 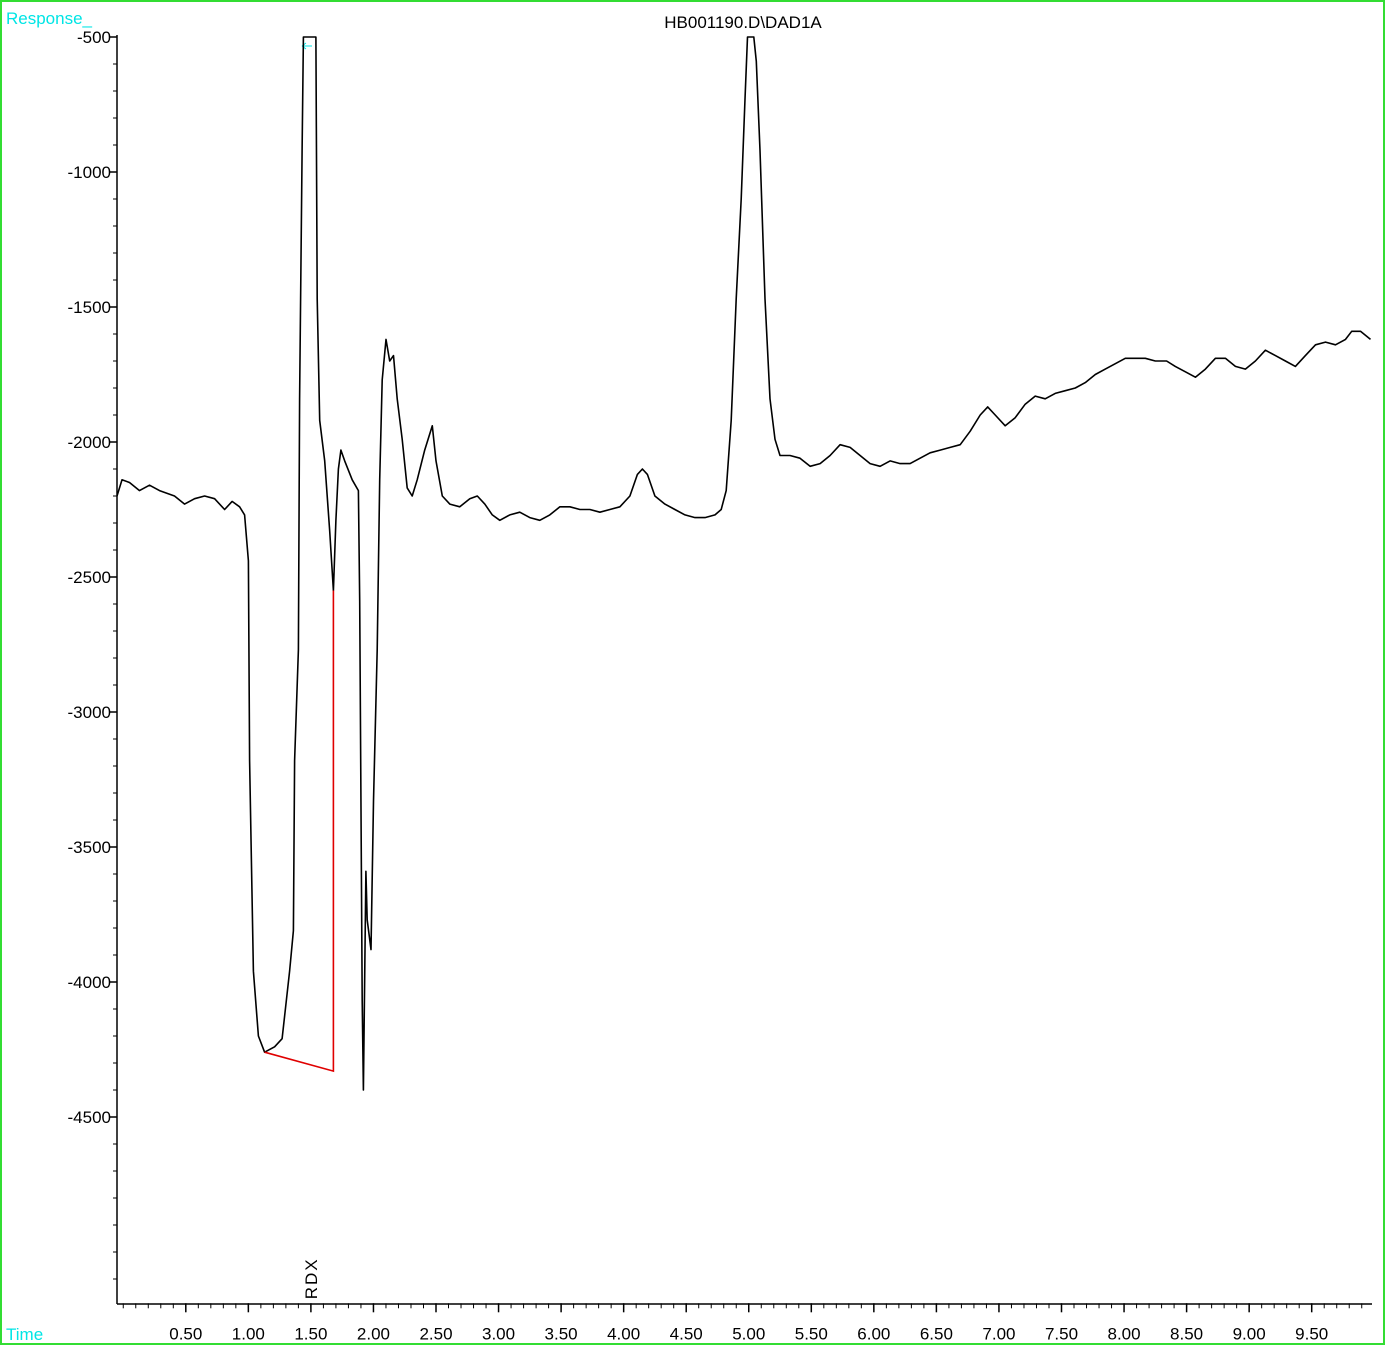 I want to click on y-tick-label: -1000, so click(x=89, y=172).